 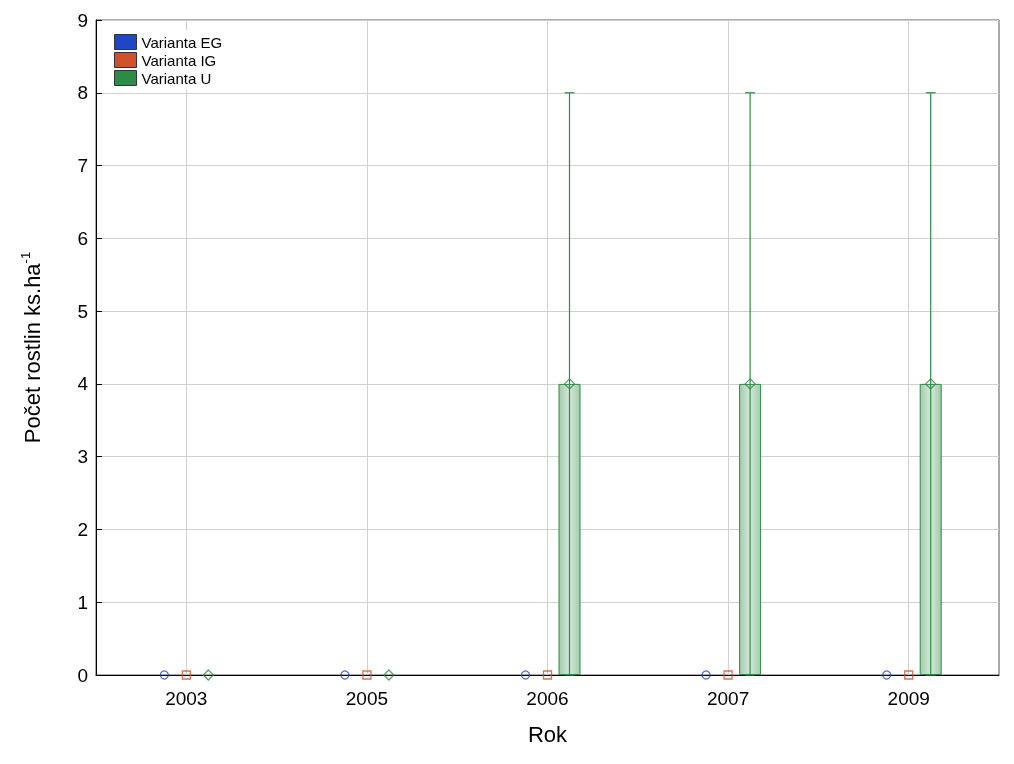 I want to click on x-tick-label: 2007, so click(x=728, y=698).